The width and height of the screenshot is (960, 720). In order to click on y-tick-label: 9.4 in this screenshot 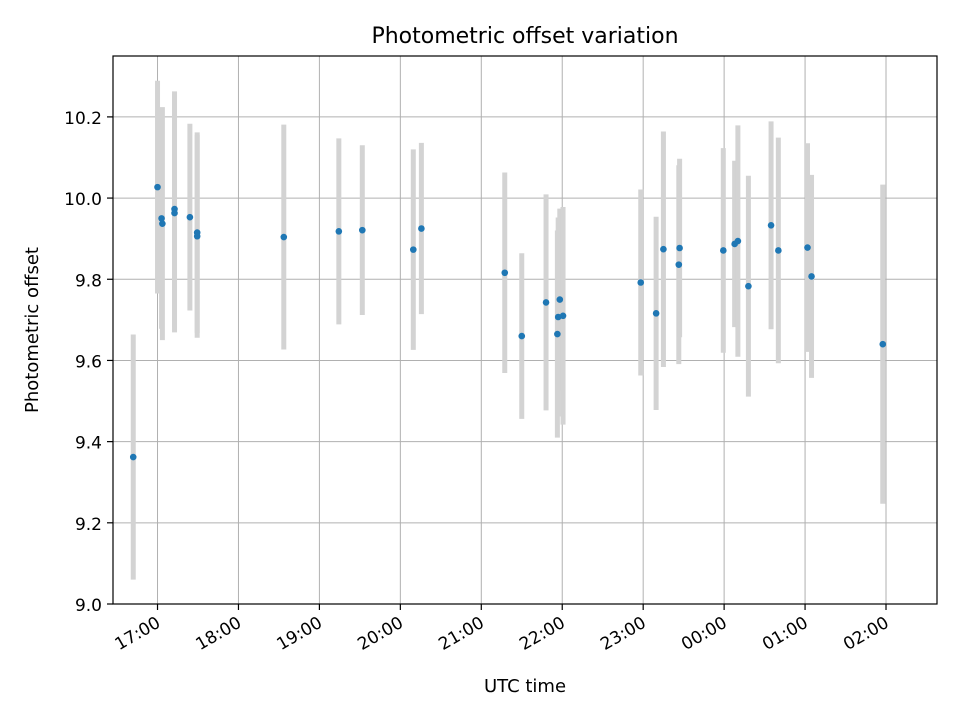, I will do `click(88, 444)`.